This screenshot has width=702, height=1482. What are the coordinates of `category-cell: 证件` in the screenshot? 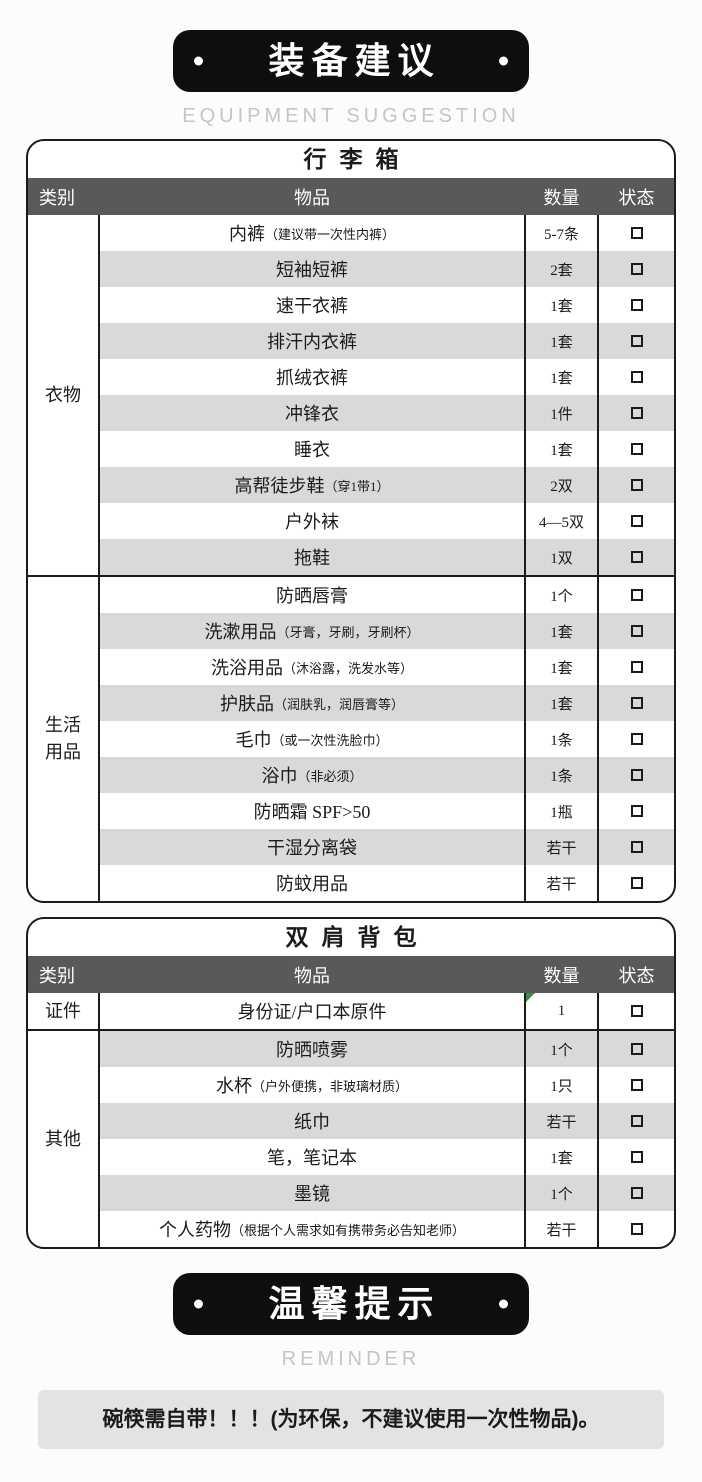 It's located at (64, 1011).